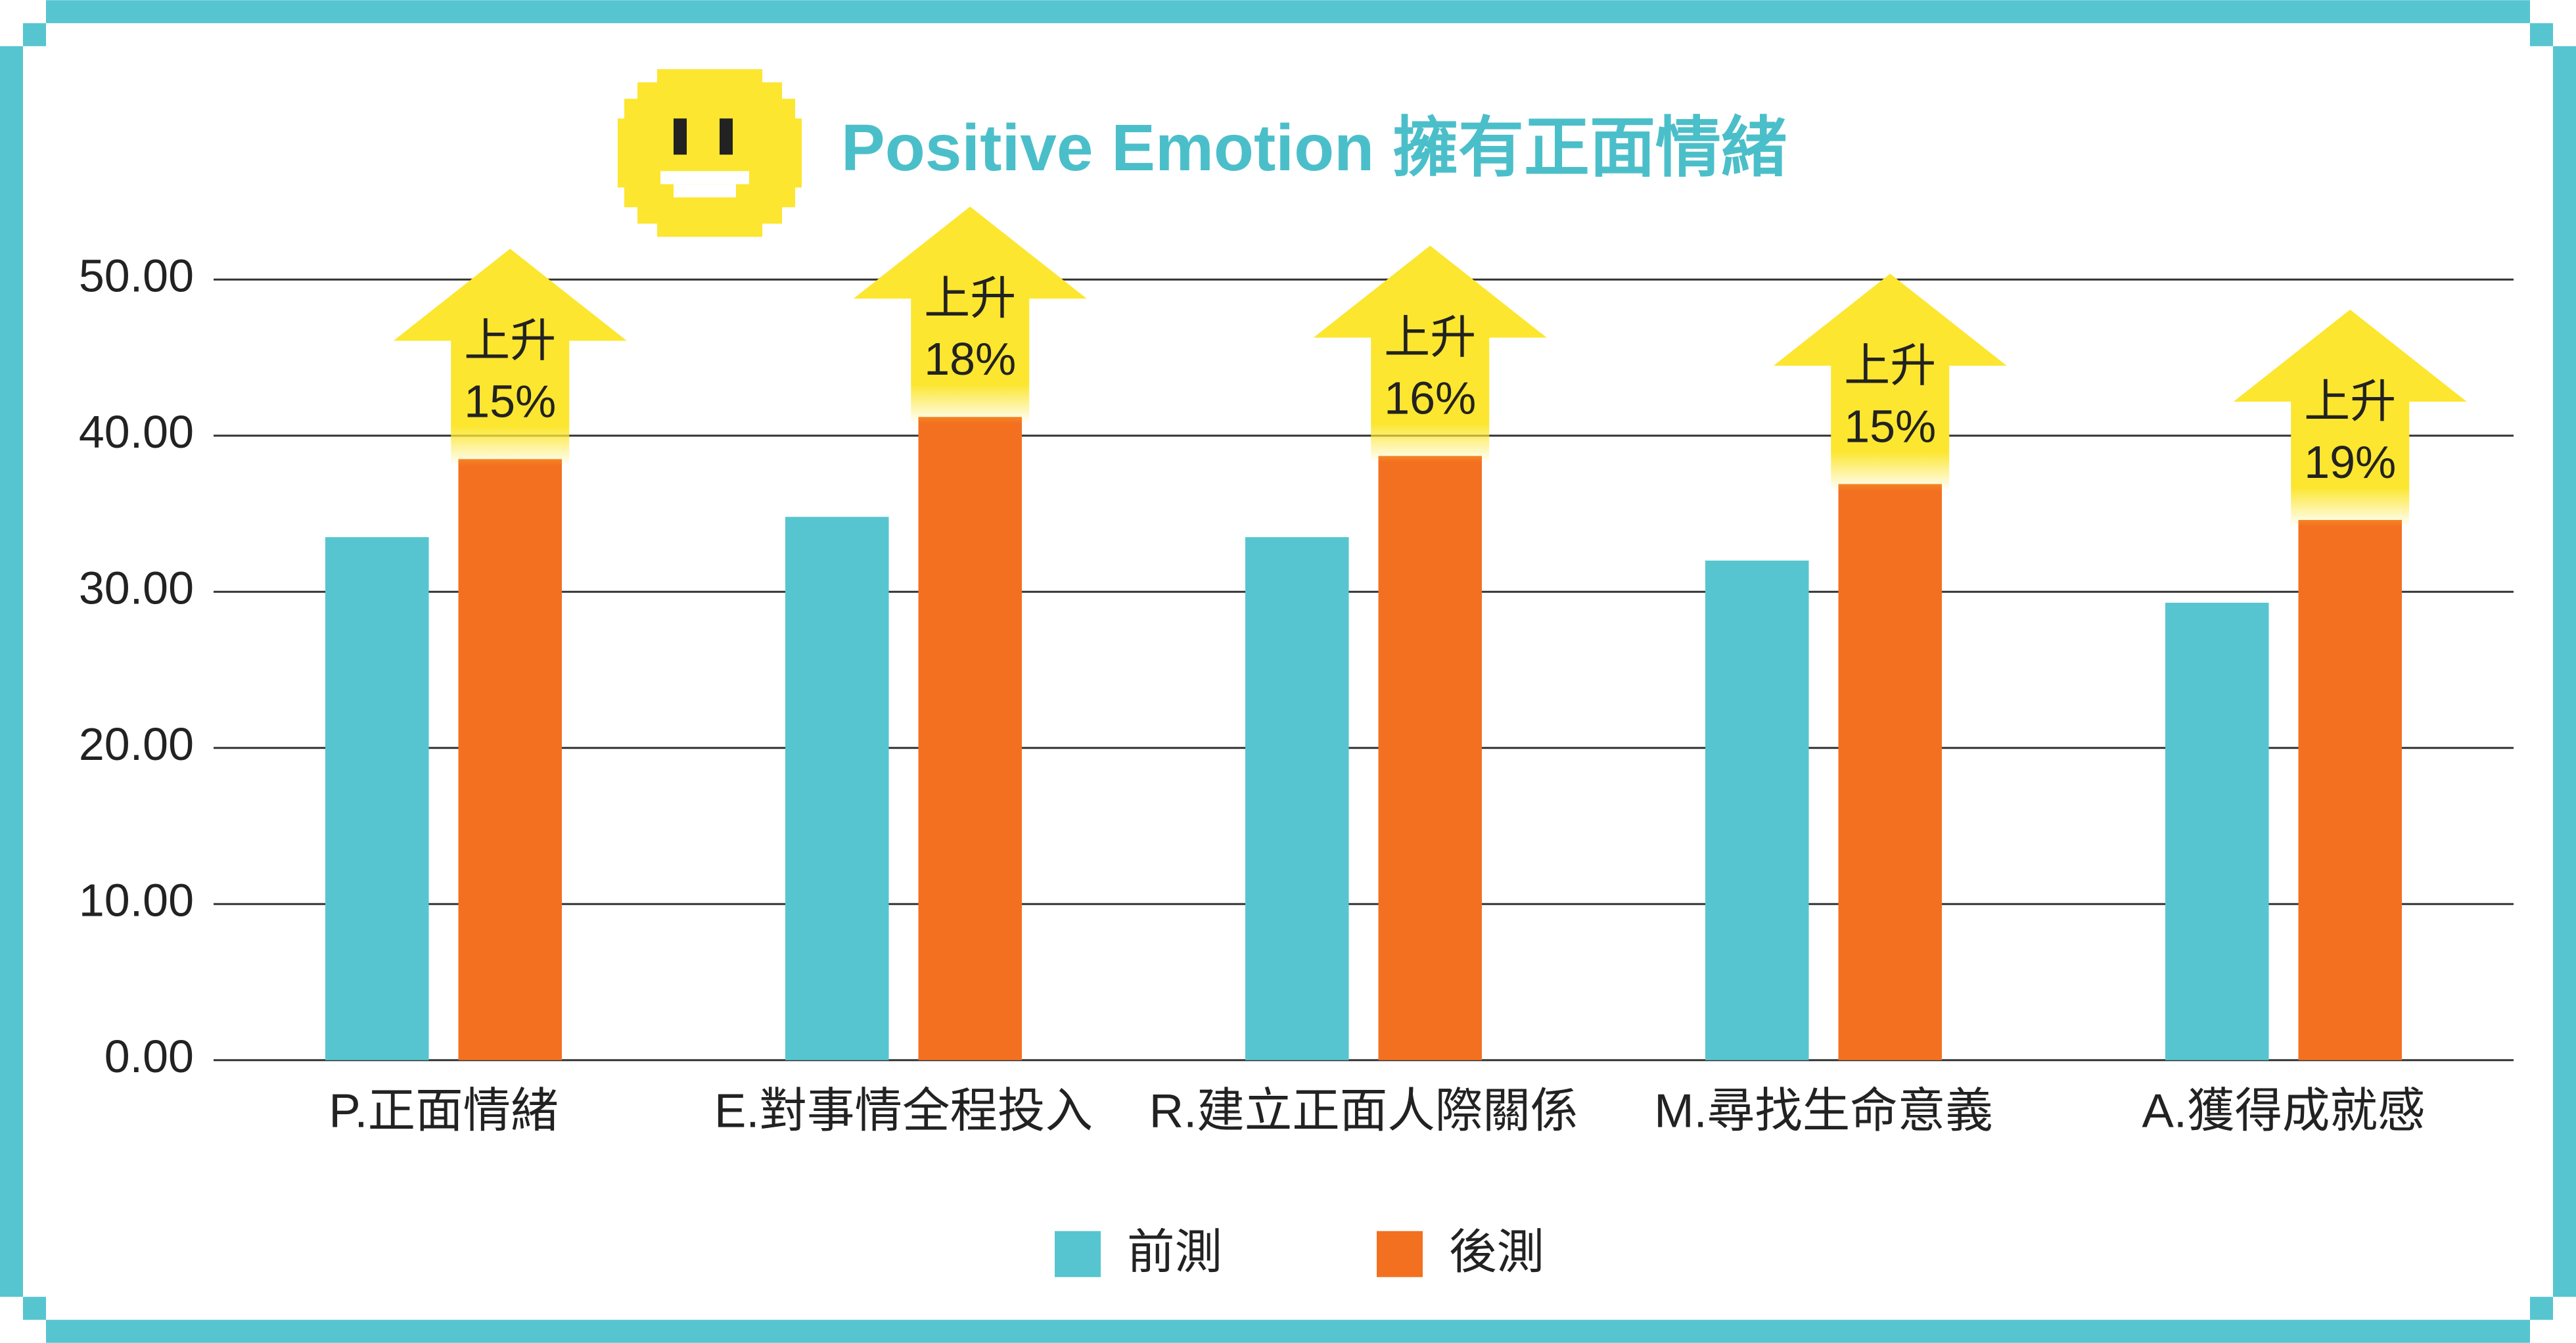 The image size is (2576, 1343). What do you see at coordinates (443, 1110) in the screenshot?
I see `x-tick-label: P.正面情緒` at bounding box center [443, 1110].